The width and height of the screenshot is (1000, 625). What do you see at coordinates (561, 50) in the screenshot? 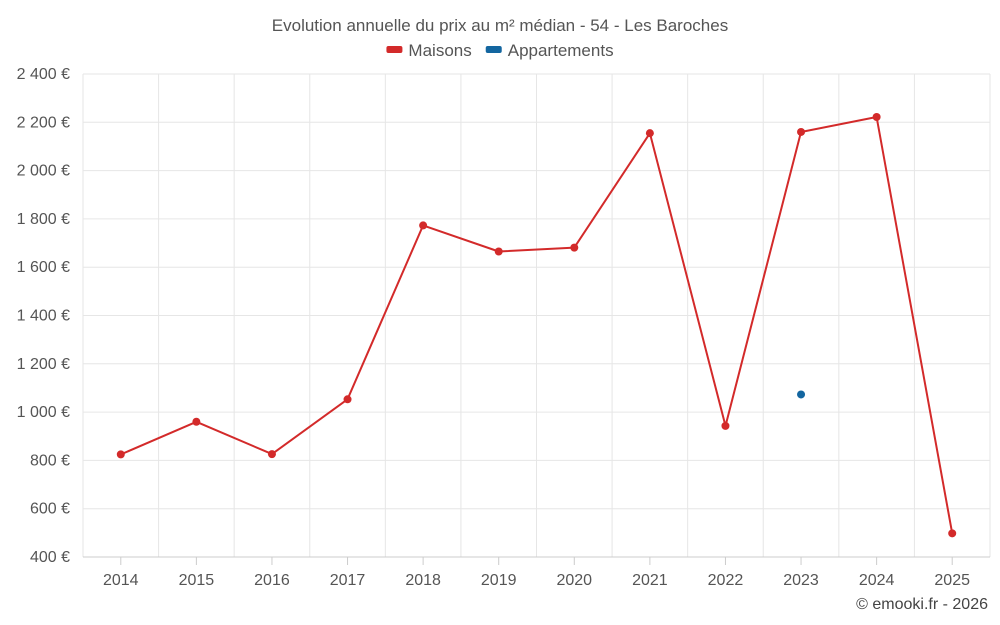
I see `legend-label: Appartements` at bounding box center [561, 50].